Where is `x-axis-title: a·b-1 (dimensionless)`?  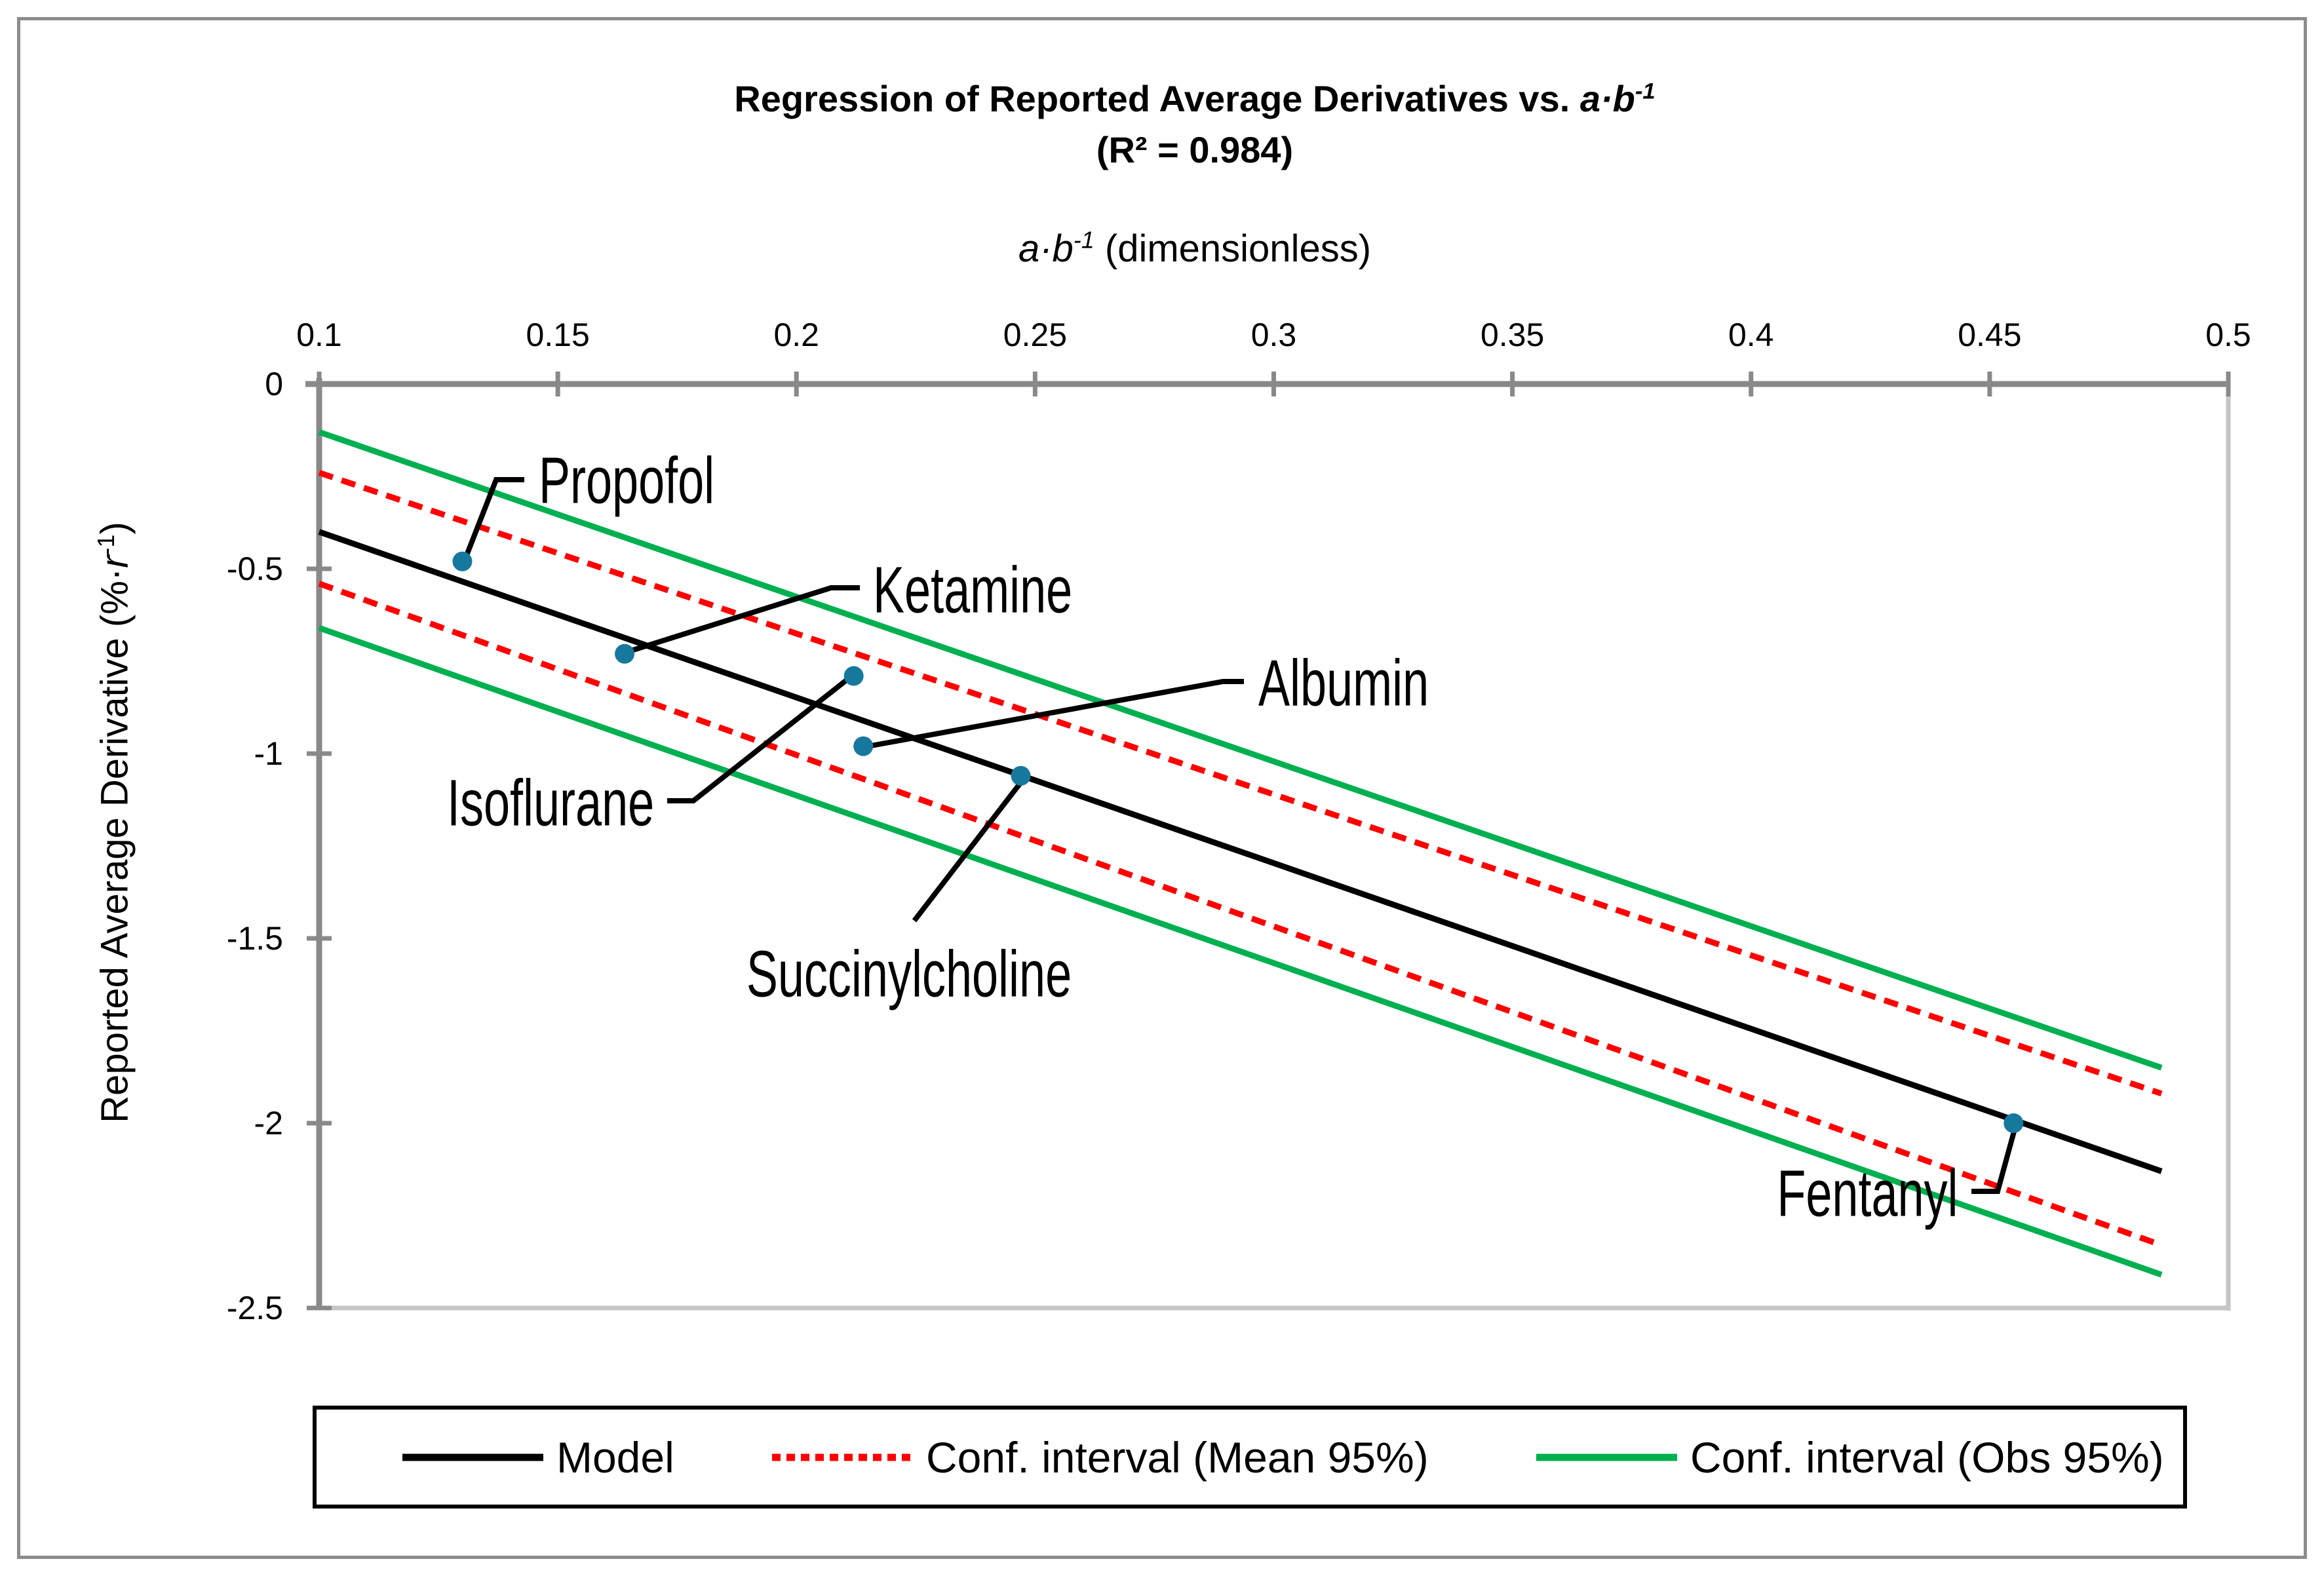
x-axis-title: a·b-1 (dimensionless) is located at coordinates (1195, 249).